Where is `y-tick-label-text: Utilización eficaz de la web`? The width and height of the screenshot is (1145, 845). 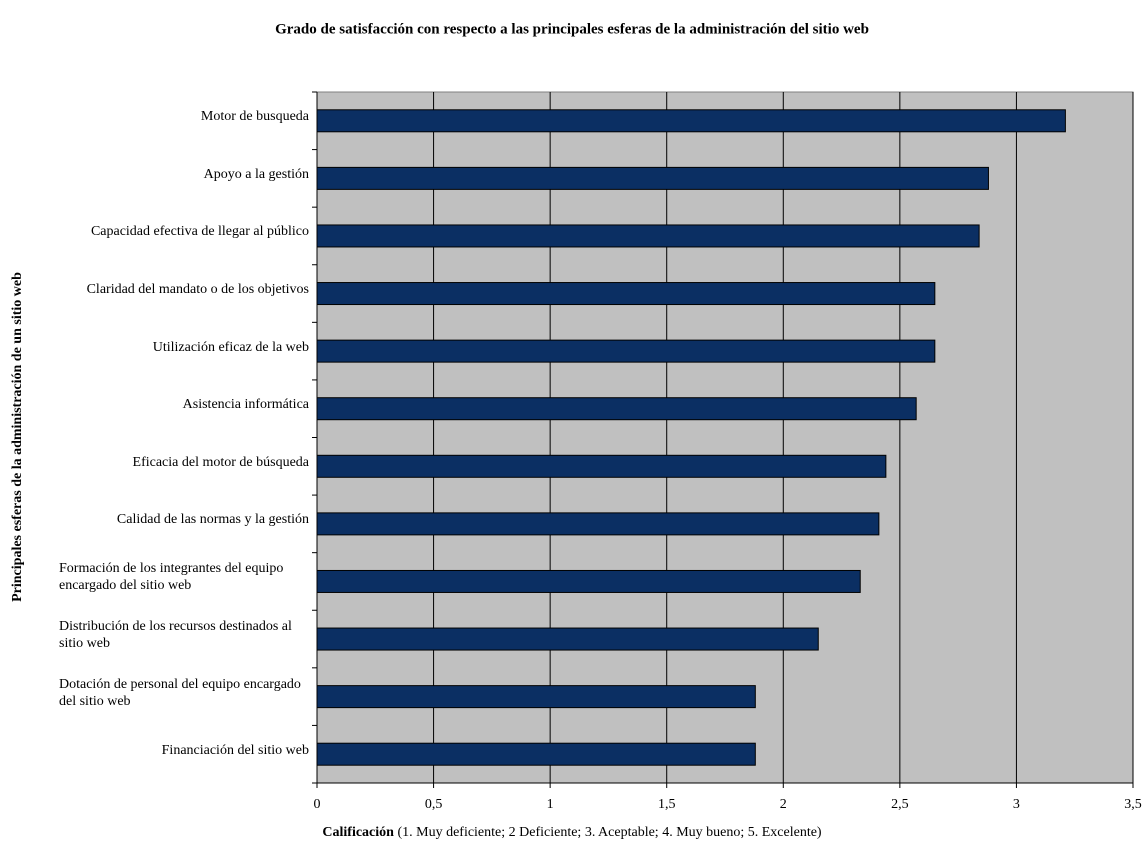
y-tick-label-text: Utilización eficaz de la web is located at coordinates (230, 347).